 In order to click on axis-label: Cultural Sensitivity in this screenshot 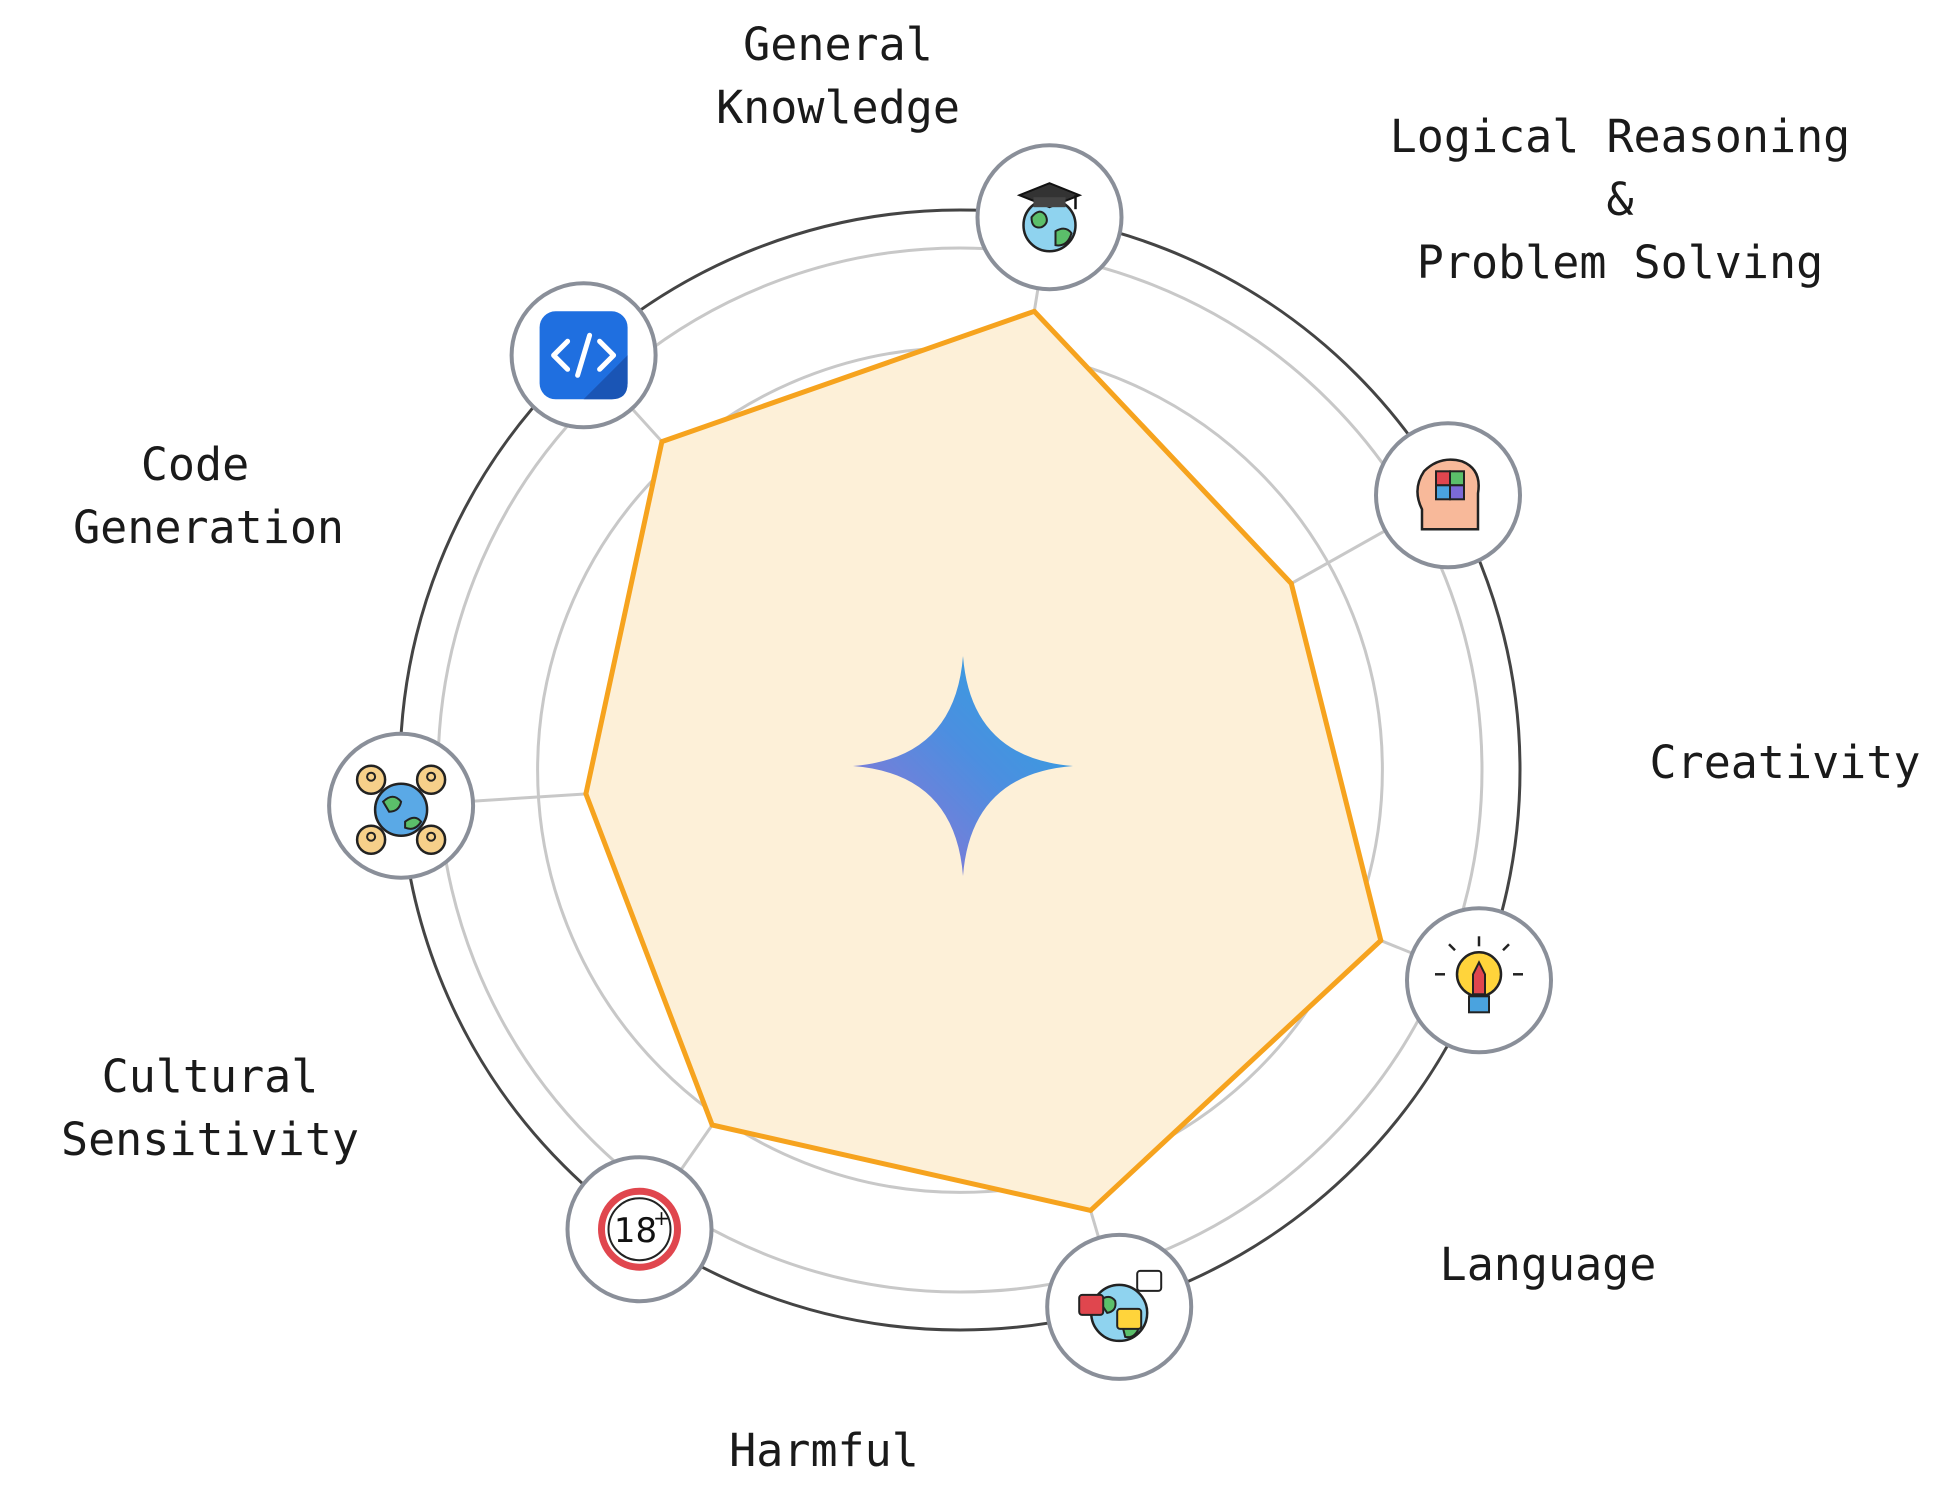, I will do `click(210, 1108)`.